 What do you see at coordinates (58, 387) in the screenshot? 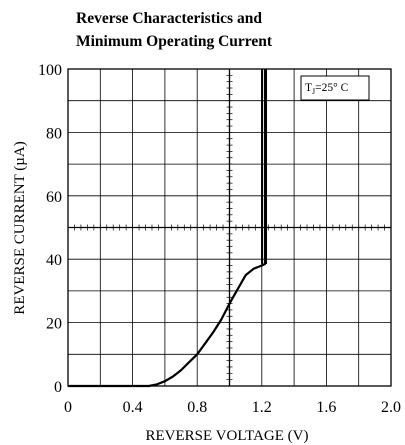
I see `y-tick-label: 0` at bounding box center [58, 387].